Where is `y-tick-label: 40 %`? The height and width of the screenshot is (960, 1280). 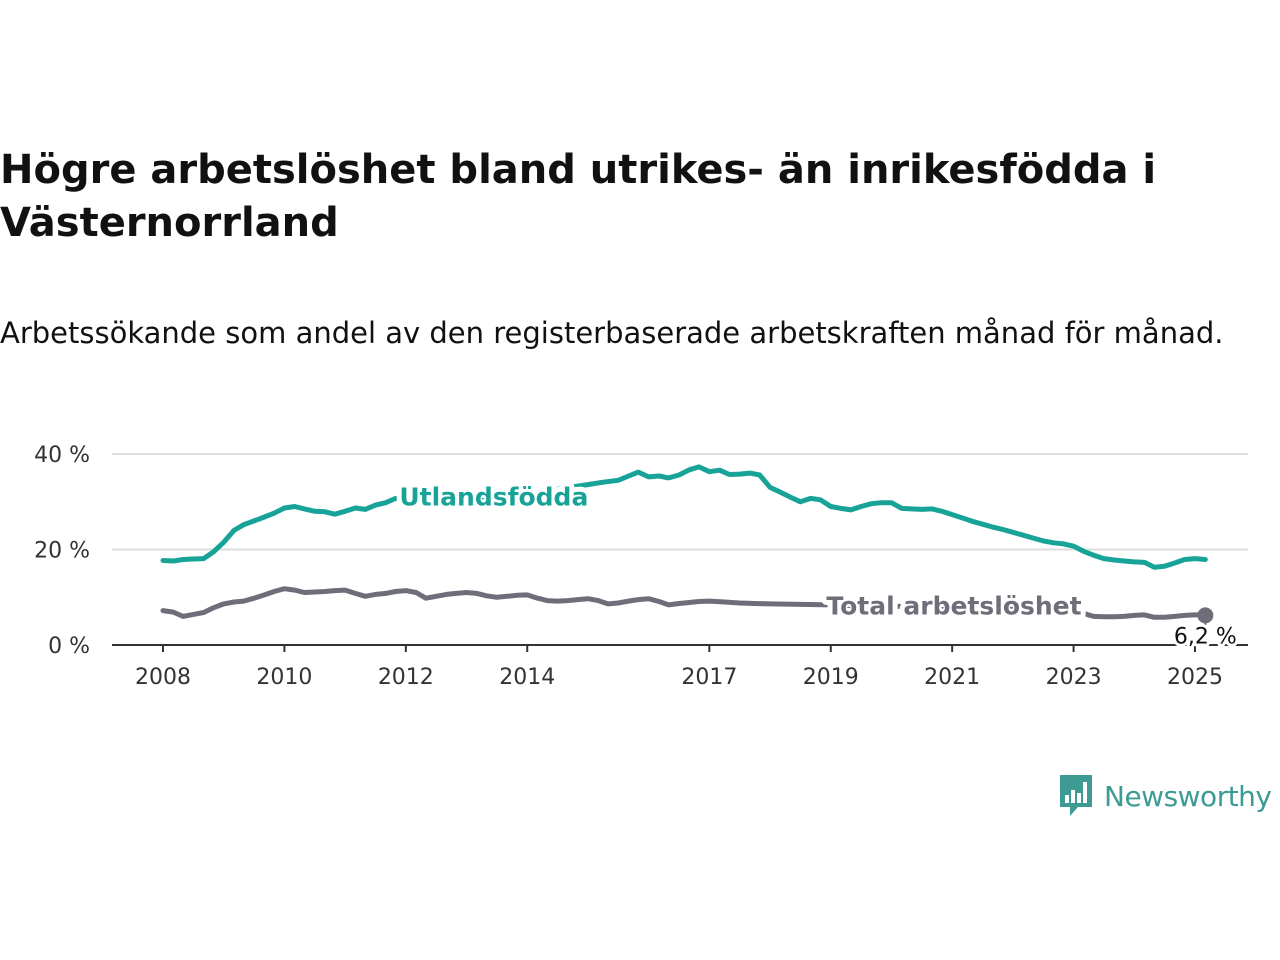 y-tick-label: 40 % is located at coordinates (62, 455).